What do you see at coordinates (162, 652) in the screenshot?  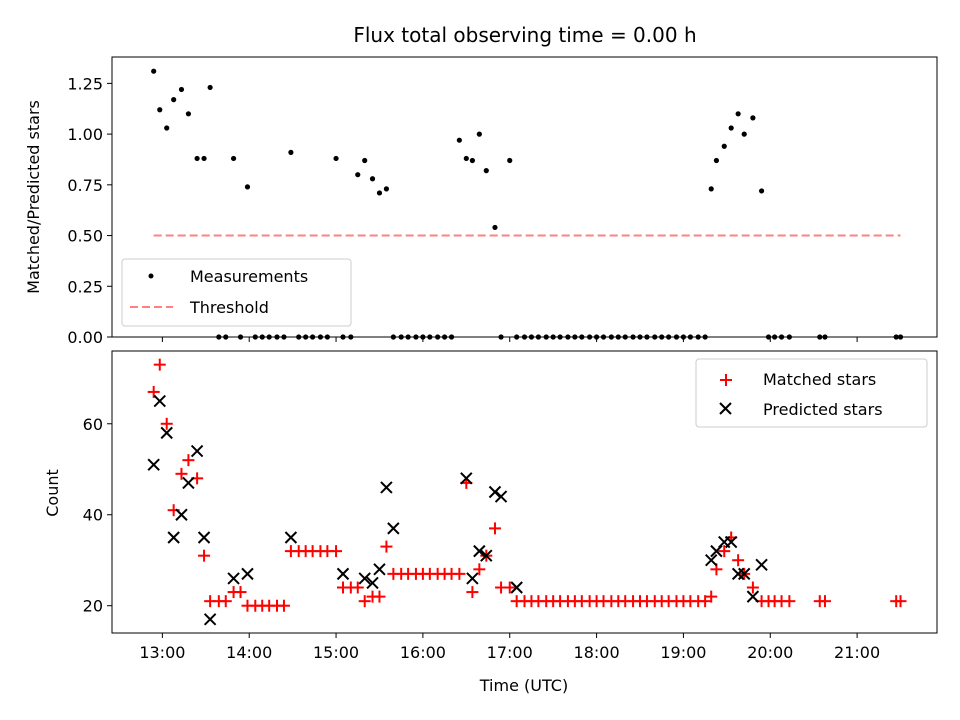 I see `x-tick-label: 13:00` at bounding box center [162, 652].